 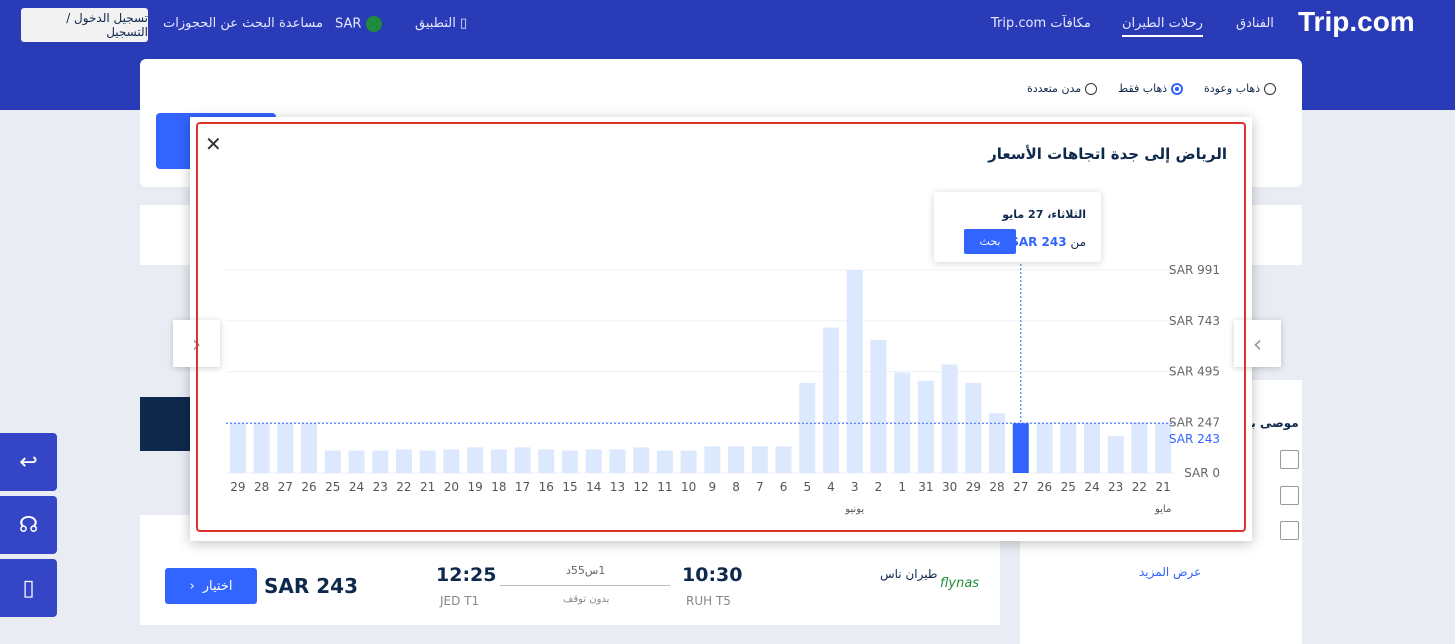 What do you see at coordinates (807, 487) in the screenshot?
I see `x-tick-label: 5` at bounding box center [807, 487].